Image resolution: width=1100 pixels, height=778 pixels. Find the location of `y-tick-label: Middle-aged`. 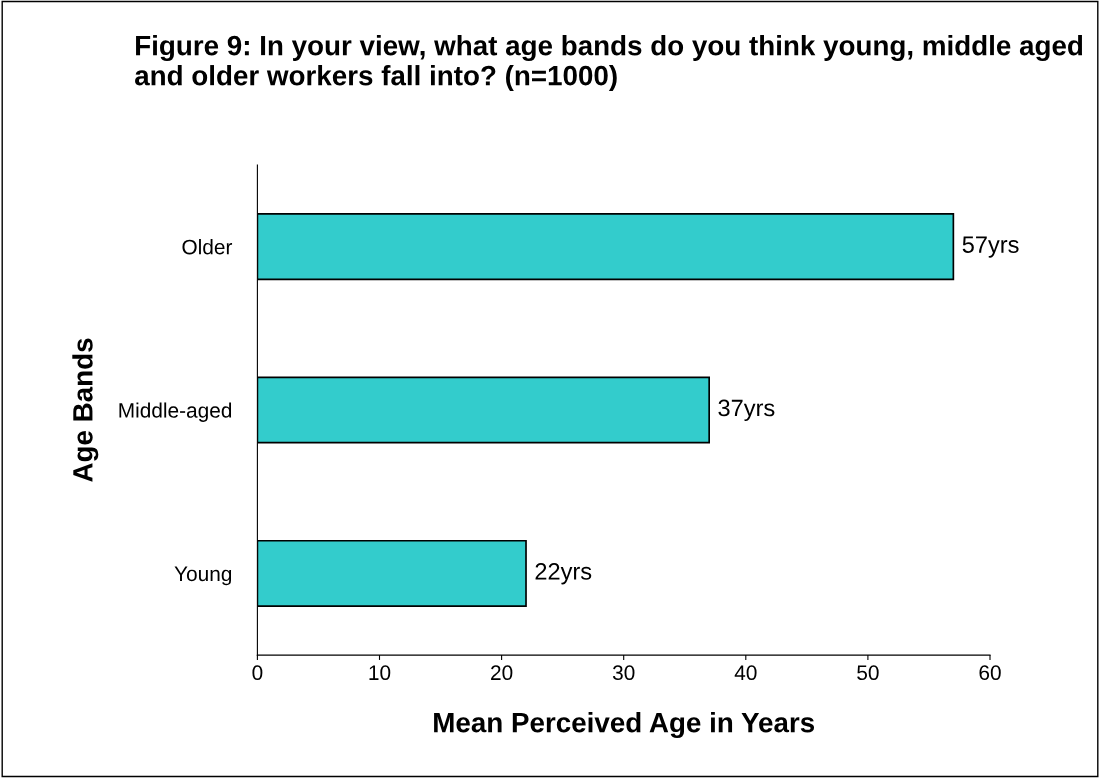

y-tick-label: Middle-aged is located at coordinates (175, 412).